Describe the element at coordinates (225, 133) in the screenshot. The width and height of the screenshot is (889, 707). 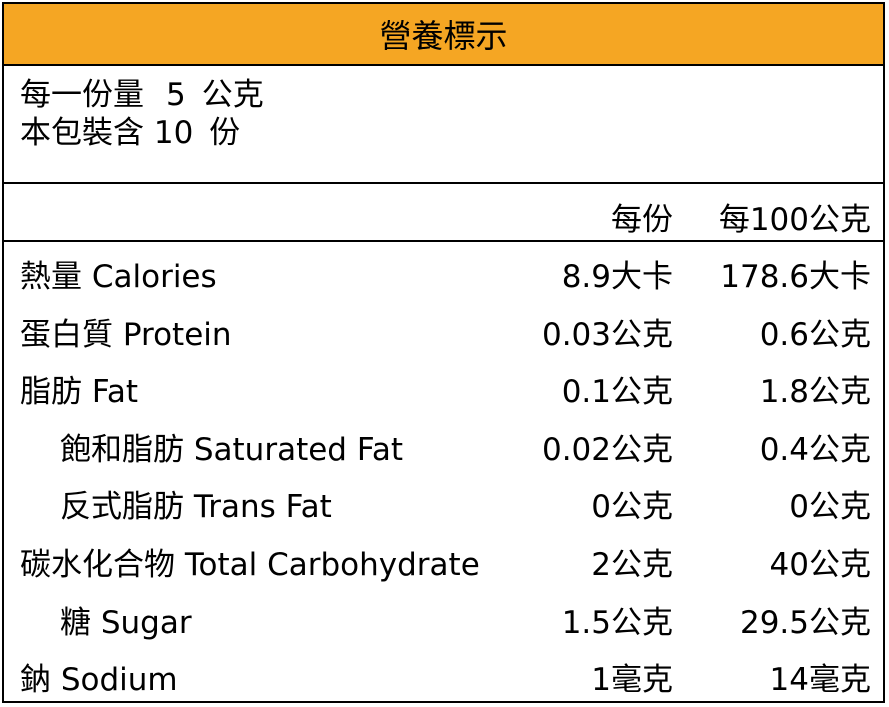
I see `servings-count-unit: 份` at that location.